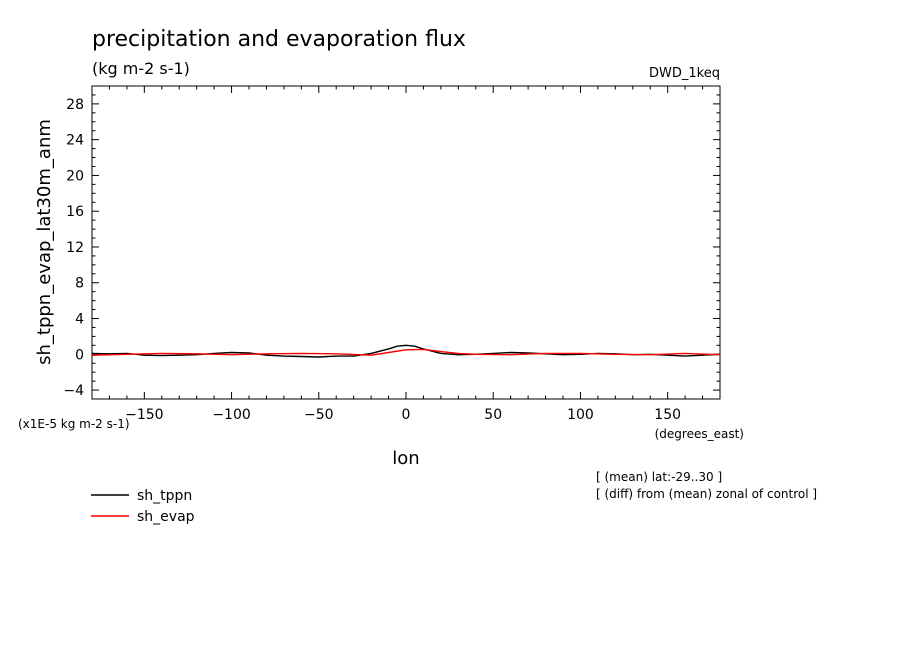 Image resolution: width=904 pixels, height=654 pixels. Describe the element at coordinates (44, 242) in the screenshot. I see `y-axis-label: sh_tppn_evap_lat30m_anm` at that location.